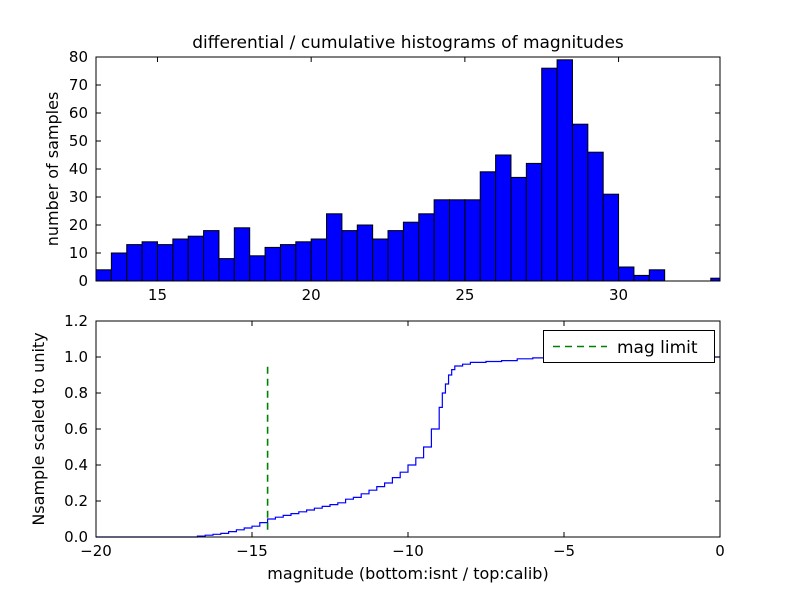  I want to click on bottom-ylabel: Nsample scaled to unity, so click(38, 428).